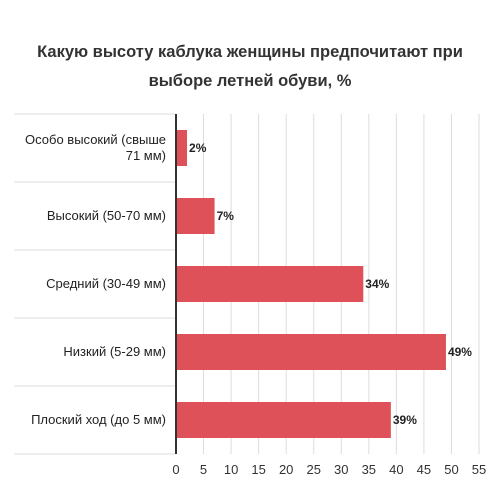  What do you see at coordinates (396, 469) in the screenshot?
I see `x-tick-label: 40` at bounding box center [396, 469].